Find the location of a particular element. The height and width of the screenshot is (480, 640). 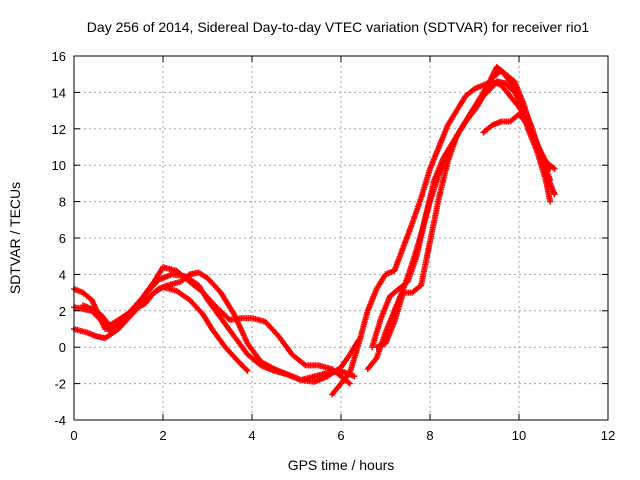

x-tick-label: 10 is located at coordinates (519, 435).